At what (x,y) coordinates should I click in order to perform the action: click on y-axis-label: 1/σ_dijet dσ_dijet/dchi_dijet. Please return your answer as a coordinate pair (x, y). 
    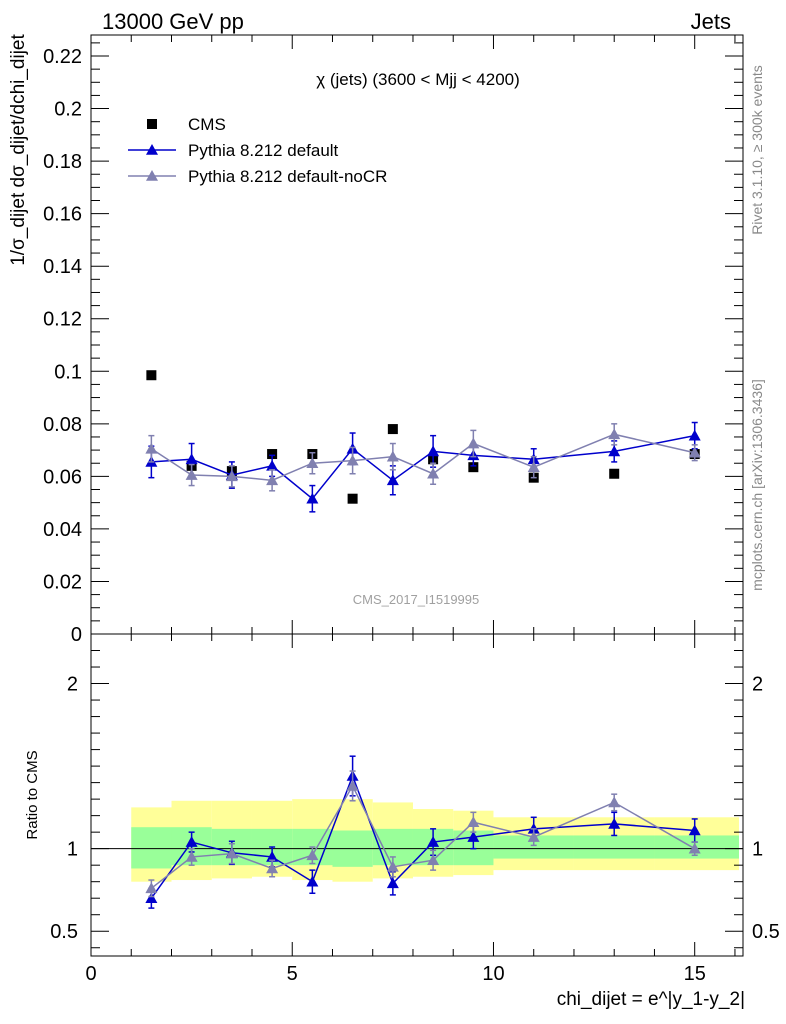
    Looking at the image, I should click on (18, 150).